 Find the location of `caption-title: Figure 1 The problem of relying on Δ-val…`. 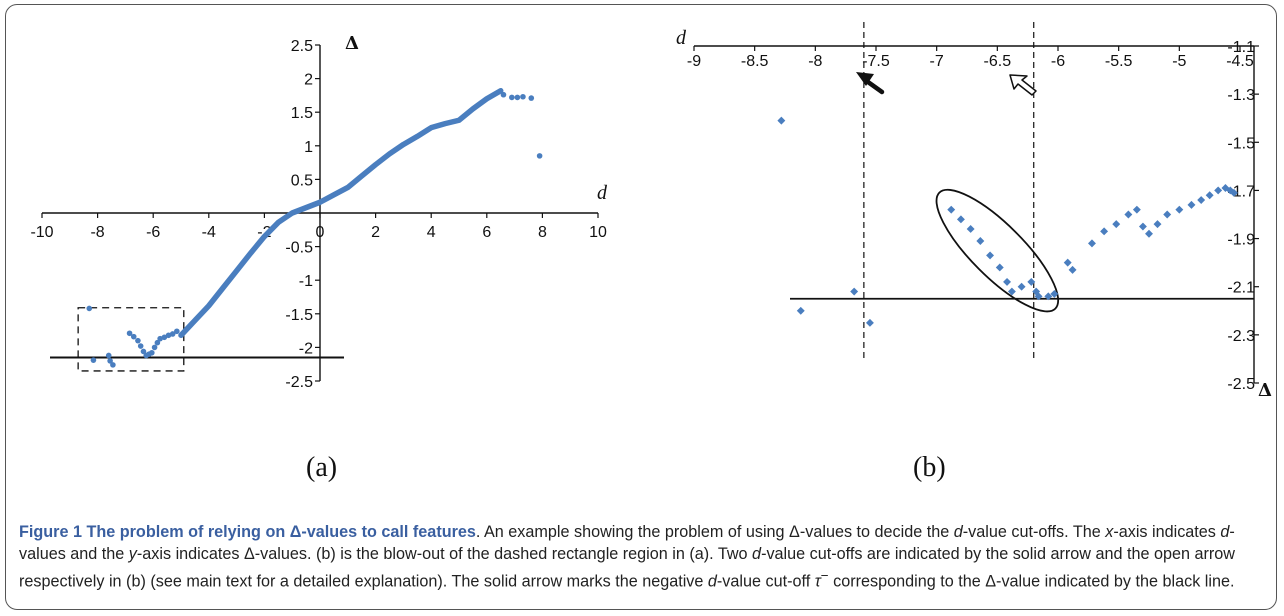

caption-title: Figure 1 The problem of relying on Δ-val… is located at coordinates (247, 532).